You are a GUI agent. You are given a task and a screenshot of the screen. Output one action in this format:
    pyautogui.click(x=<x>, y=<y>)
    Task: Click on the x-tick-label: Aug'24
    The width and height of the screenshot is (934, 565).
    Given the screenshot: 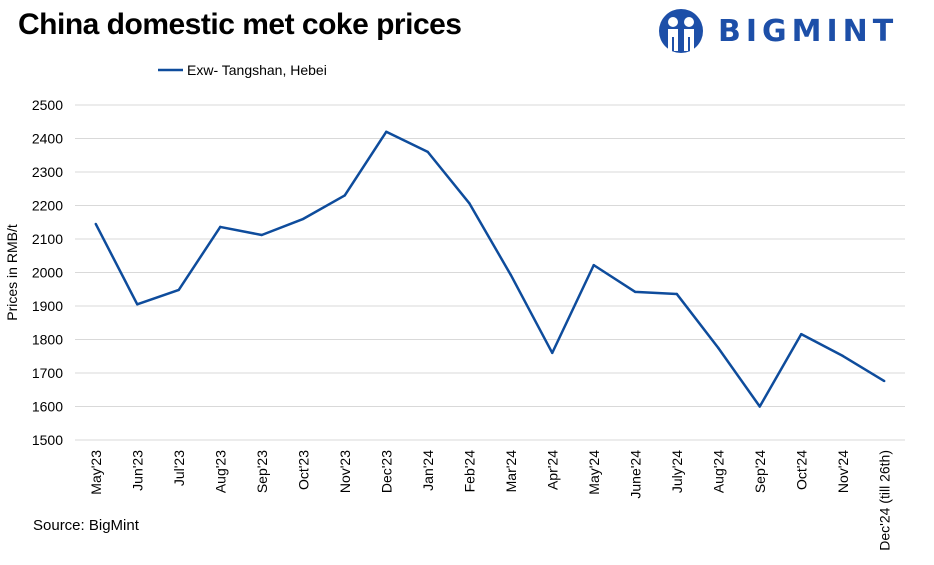 What is the action you would take?
    pyautogui.click(x=718, y=471)
    